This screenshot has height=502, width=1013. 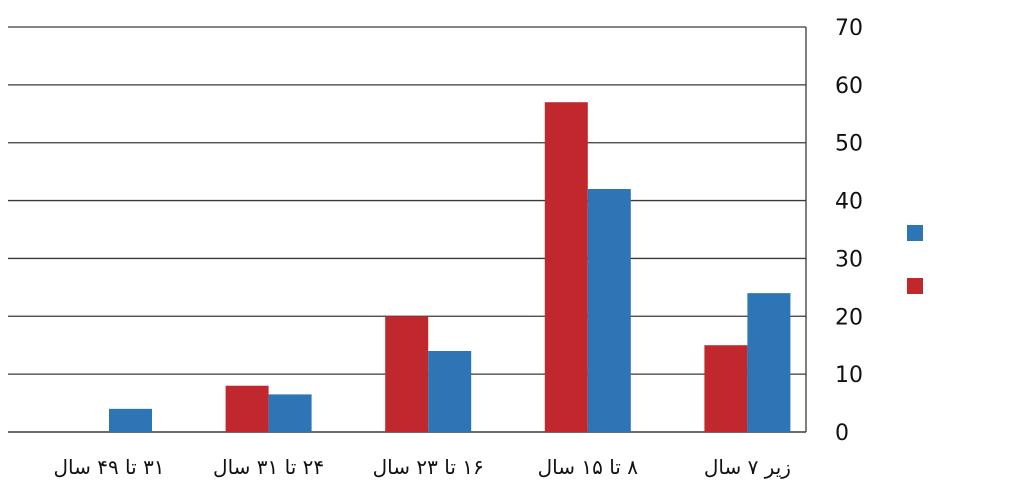 What do you see at coordinates (588, 467) in the screenshot?
I see `x-category-label: ۸ تا ۱۵ سال` at bounding box center [588, 467].